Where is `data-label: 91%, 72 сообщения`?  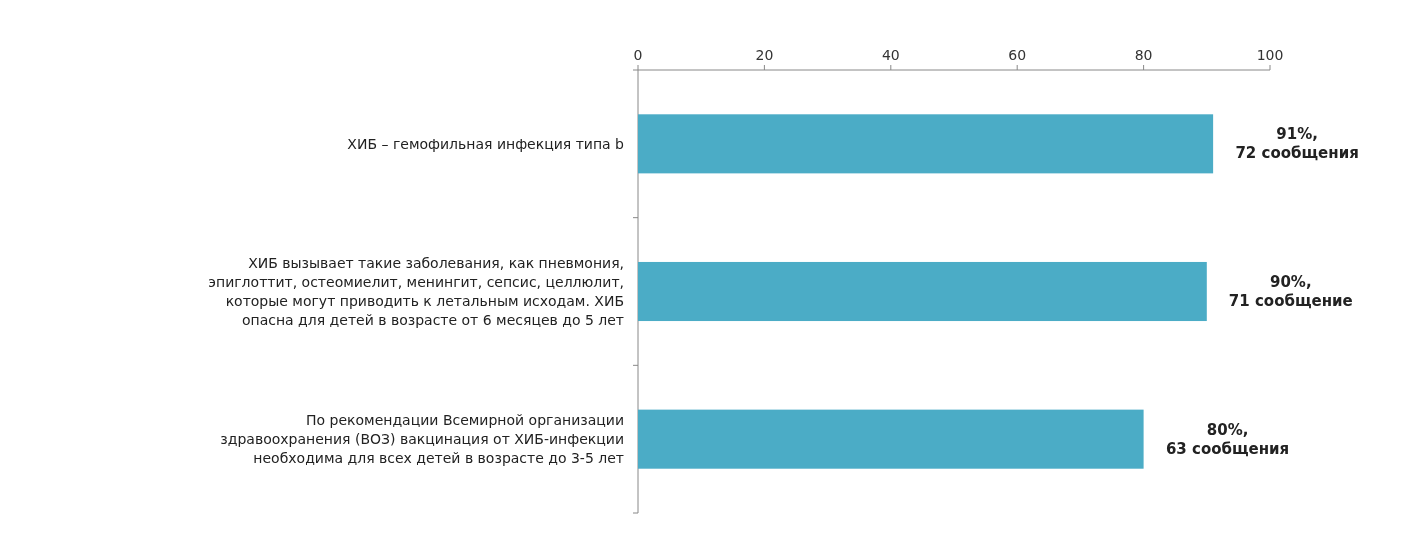
data-label: 91%, 72 сообщения is located at coordinates (1297, 144).